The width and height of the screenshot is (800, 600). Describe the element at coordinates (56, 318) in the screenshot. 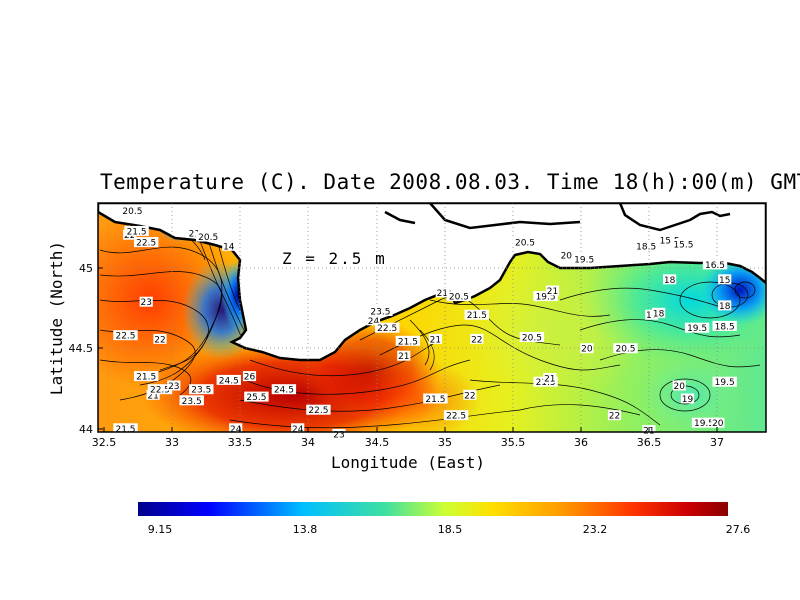

I see `y-axis-title: Latitude (North)` at that location.